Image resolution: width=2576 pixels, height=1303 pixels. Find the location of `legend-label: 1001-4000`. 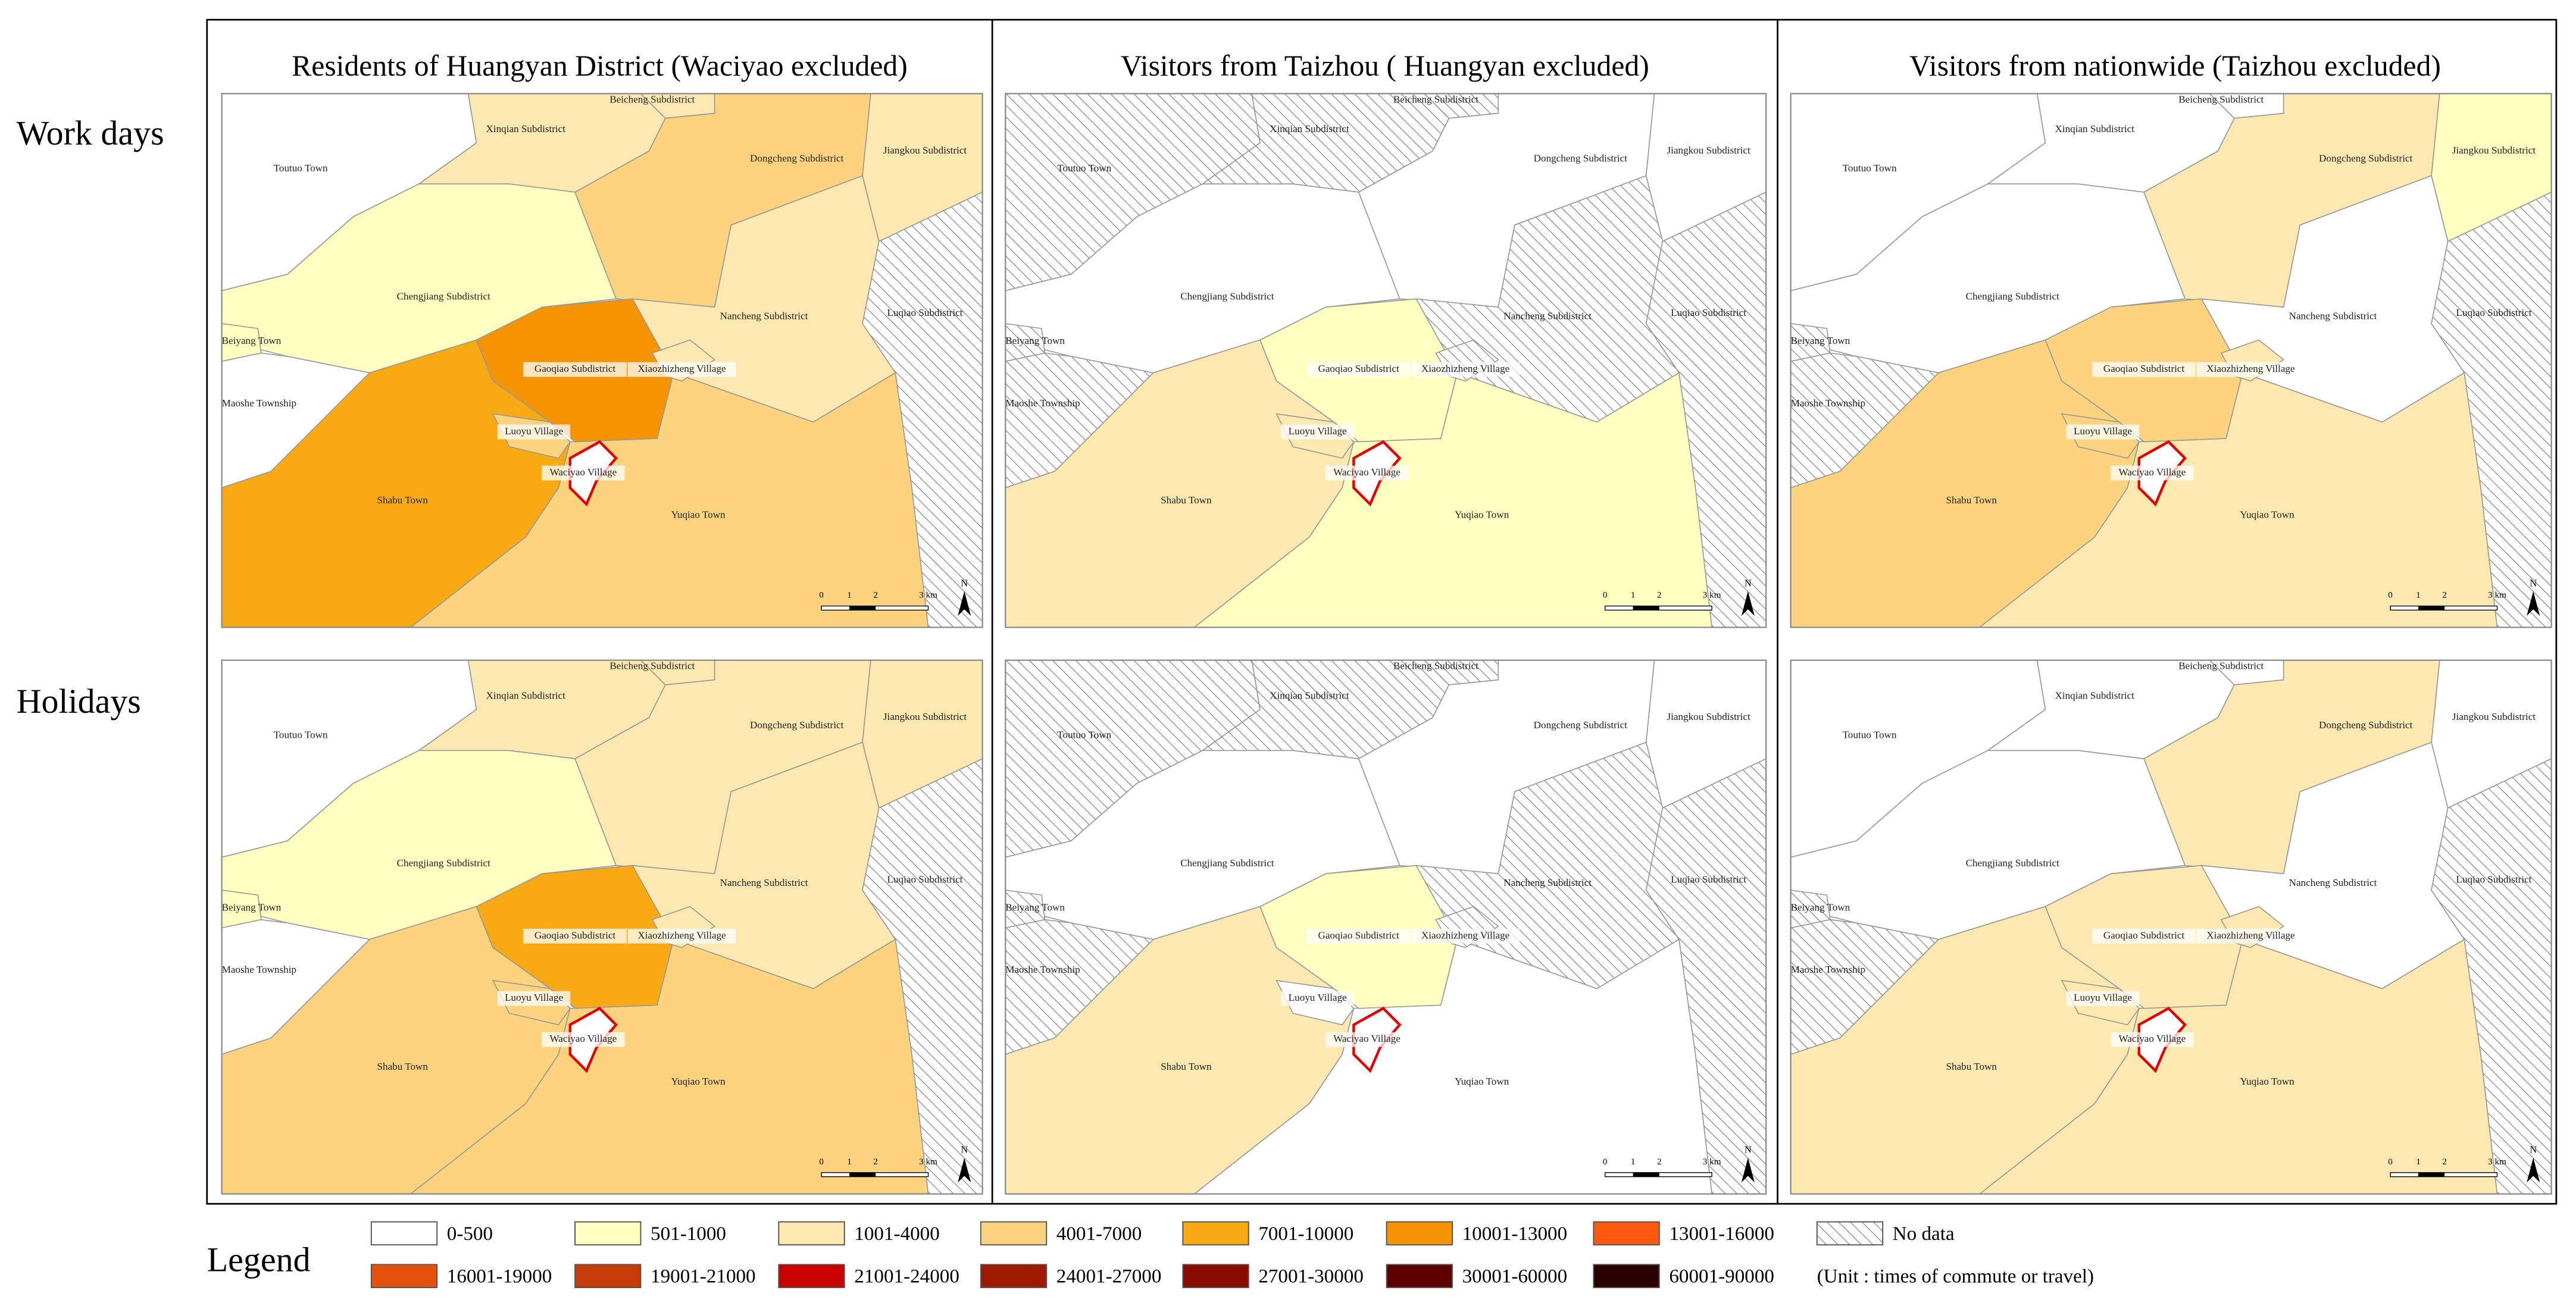

legend-label: 1001-4000 is located at coordinates (896, 1234).